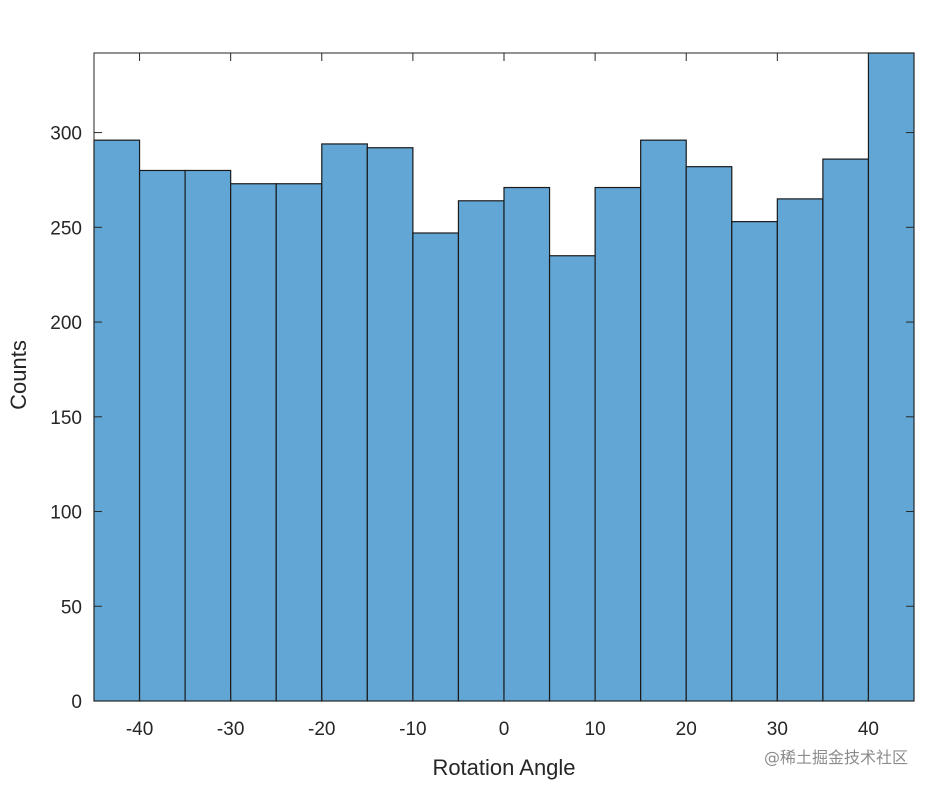 This screenshot has height=788, width=930. I want to click on x-tick-label: -20, so click(321, 729).